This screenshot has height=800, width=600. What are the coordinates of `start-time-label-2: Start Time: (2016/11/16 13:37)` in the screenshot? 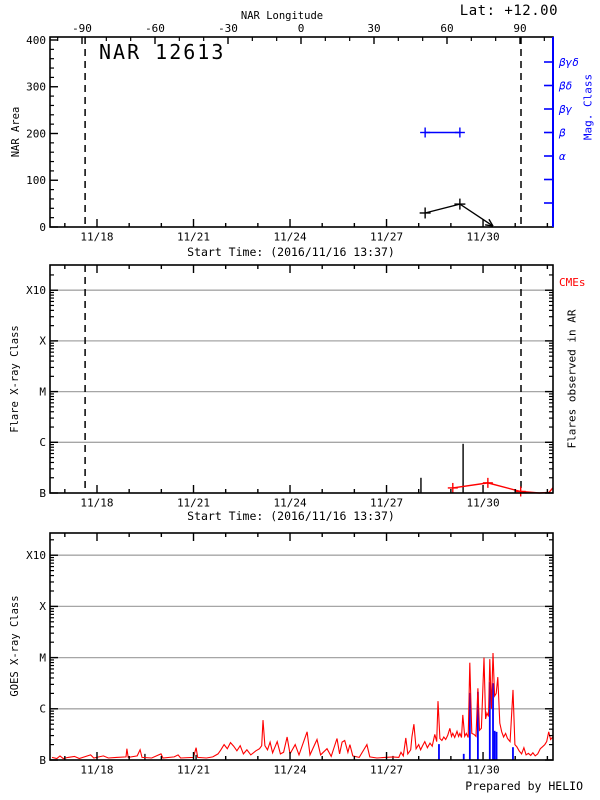 It's located at (291, 516).